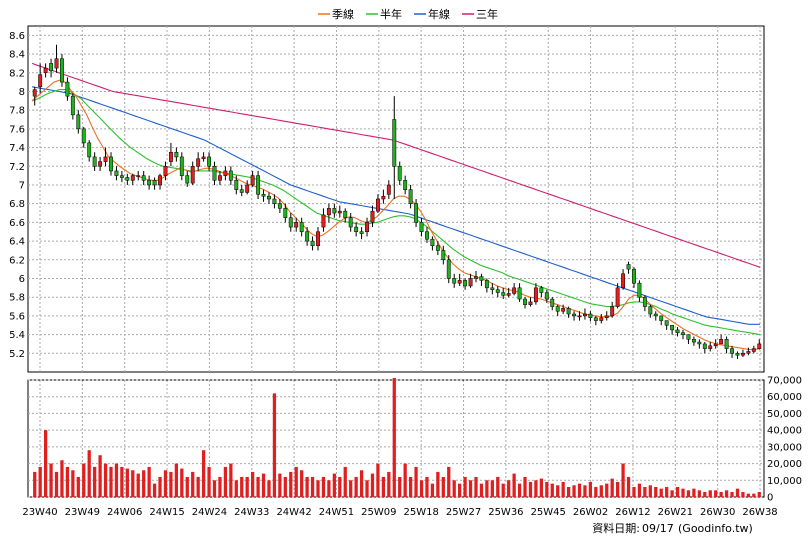 The height and width of the screenshot is (540, 808). I want to click on footer-label: 資料日期:, so click(616, 528).